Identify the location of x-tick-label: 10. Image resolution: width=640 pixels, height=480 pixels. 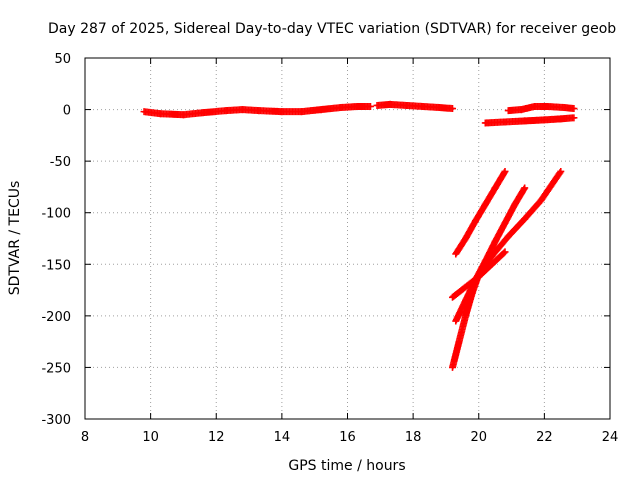
(150, 437).